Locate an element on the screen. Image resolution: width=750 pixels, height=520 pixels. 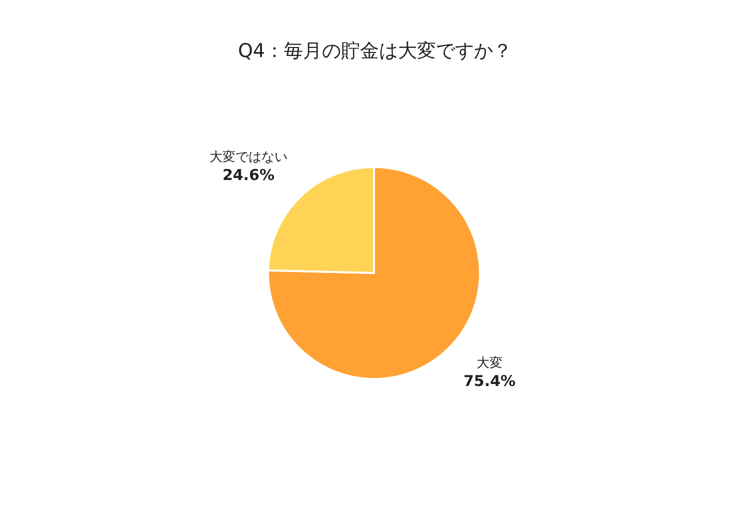
slice-label: 大変ではない is located at coordinates (248, 156).